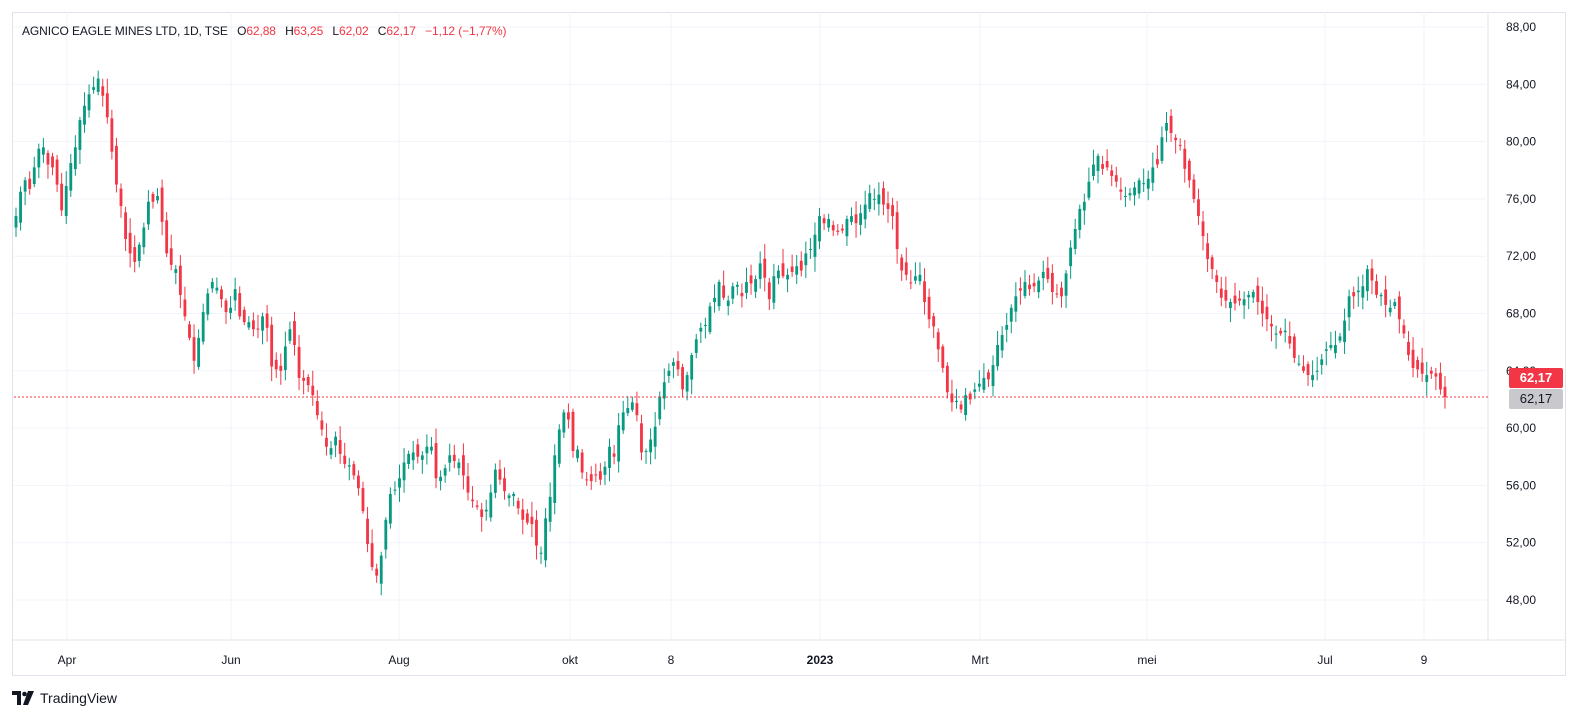 Image resolution: width=1581 pixels, height=726 pixels. What do you see at coordinates (671, 660) in the screenshot?
I see `x-tick-label: 8` at bounding box center [671, 660].